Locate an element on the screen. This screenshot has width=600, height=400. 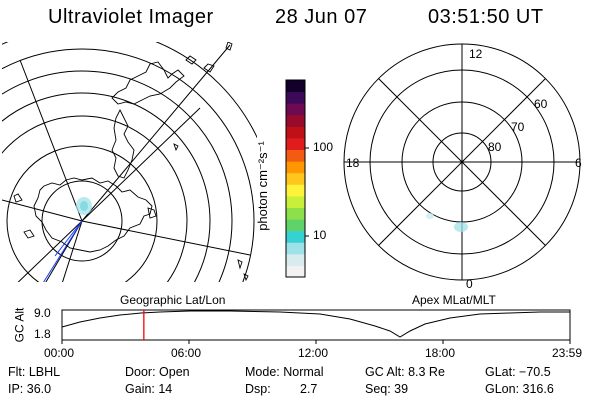
altitude-ytick-9: 9.0 is located at coordinates (42, 313).